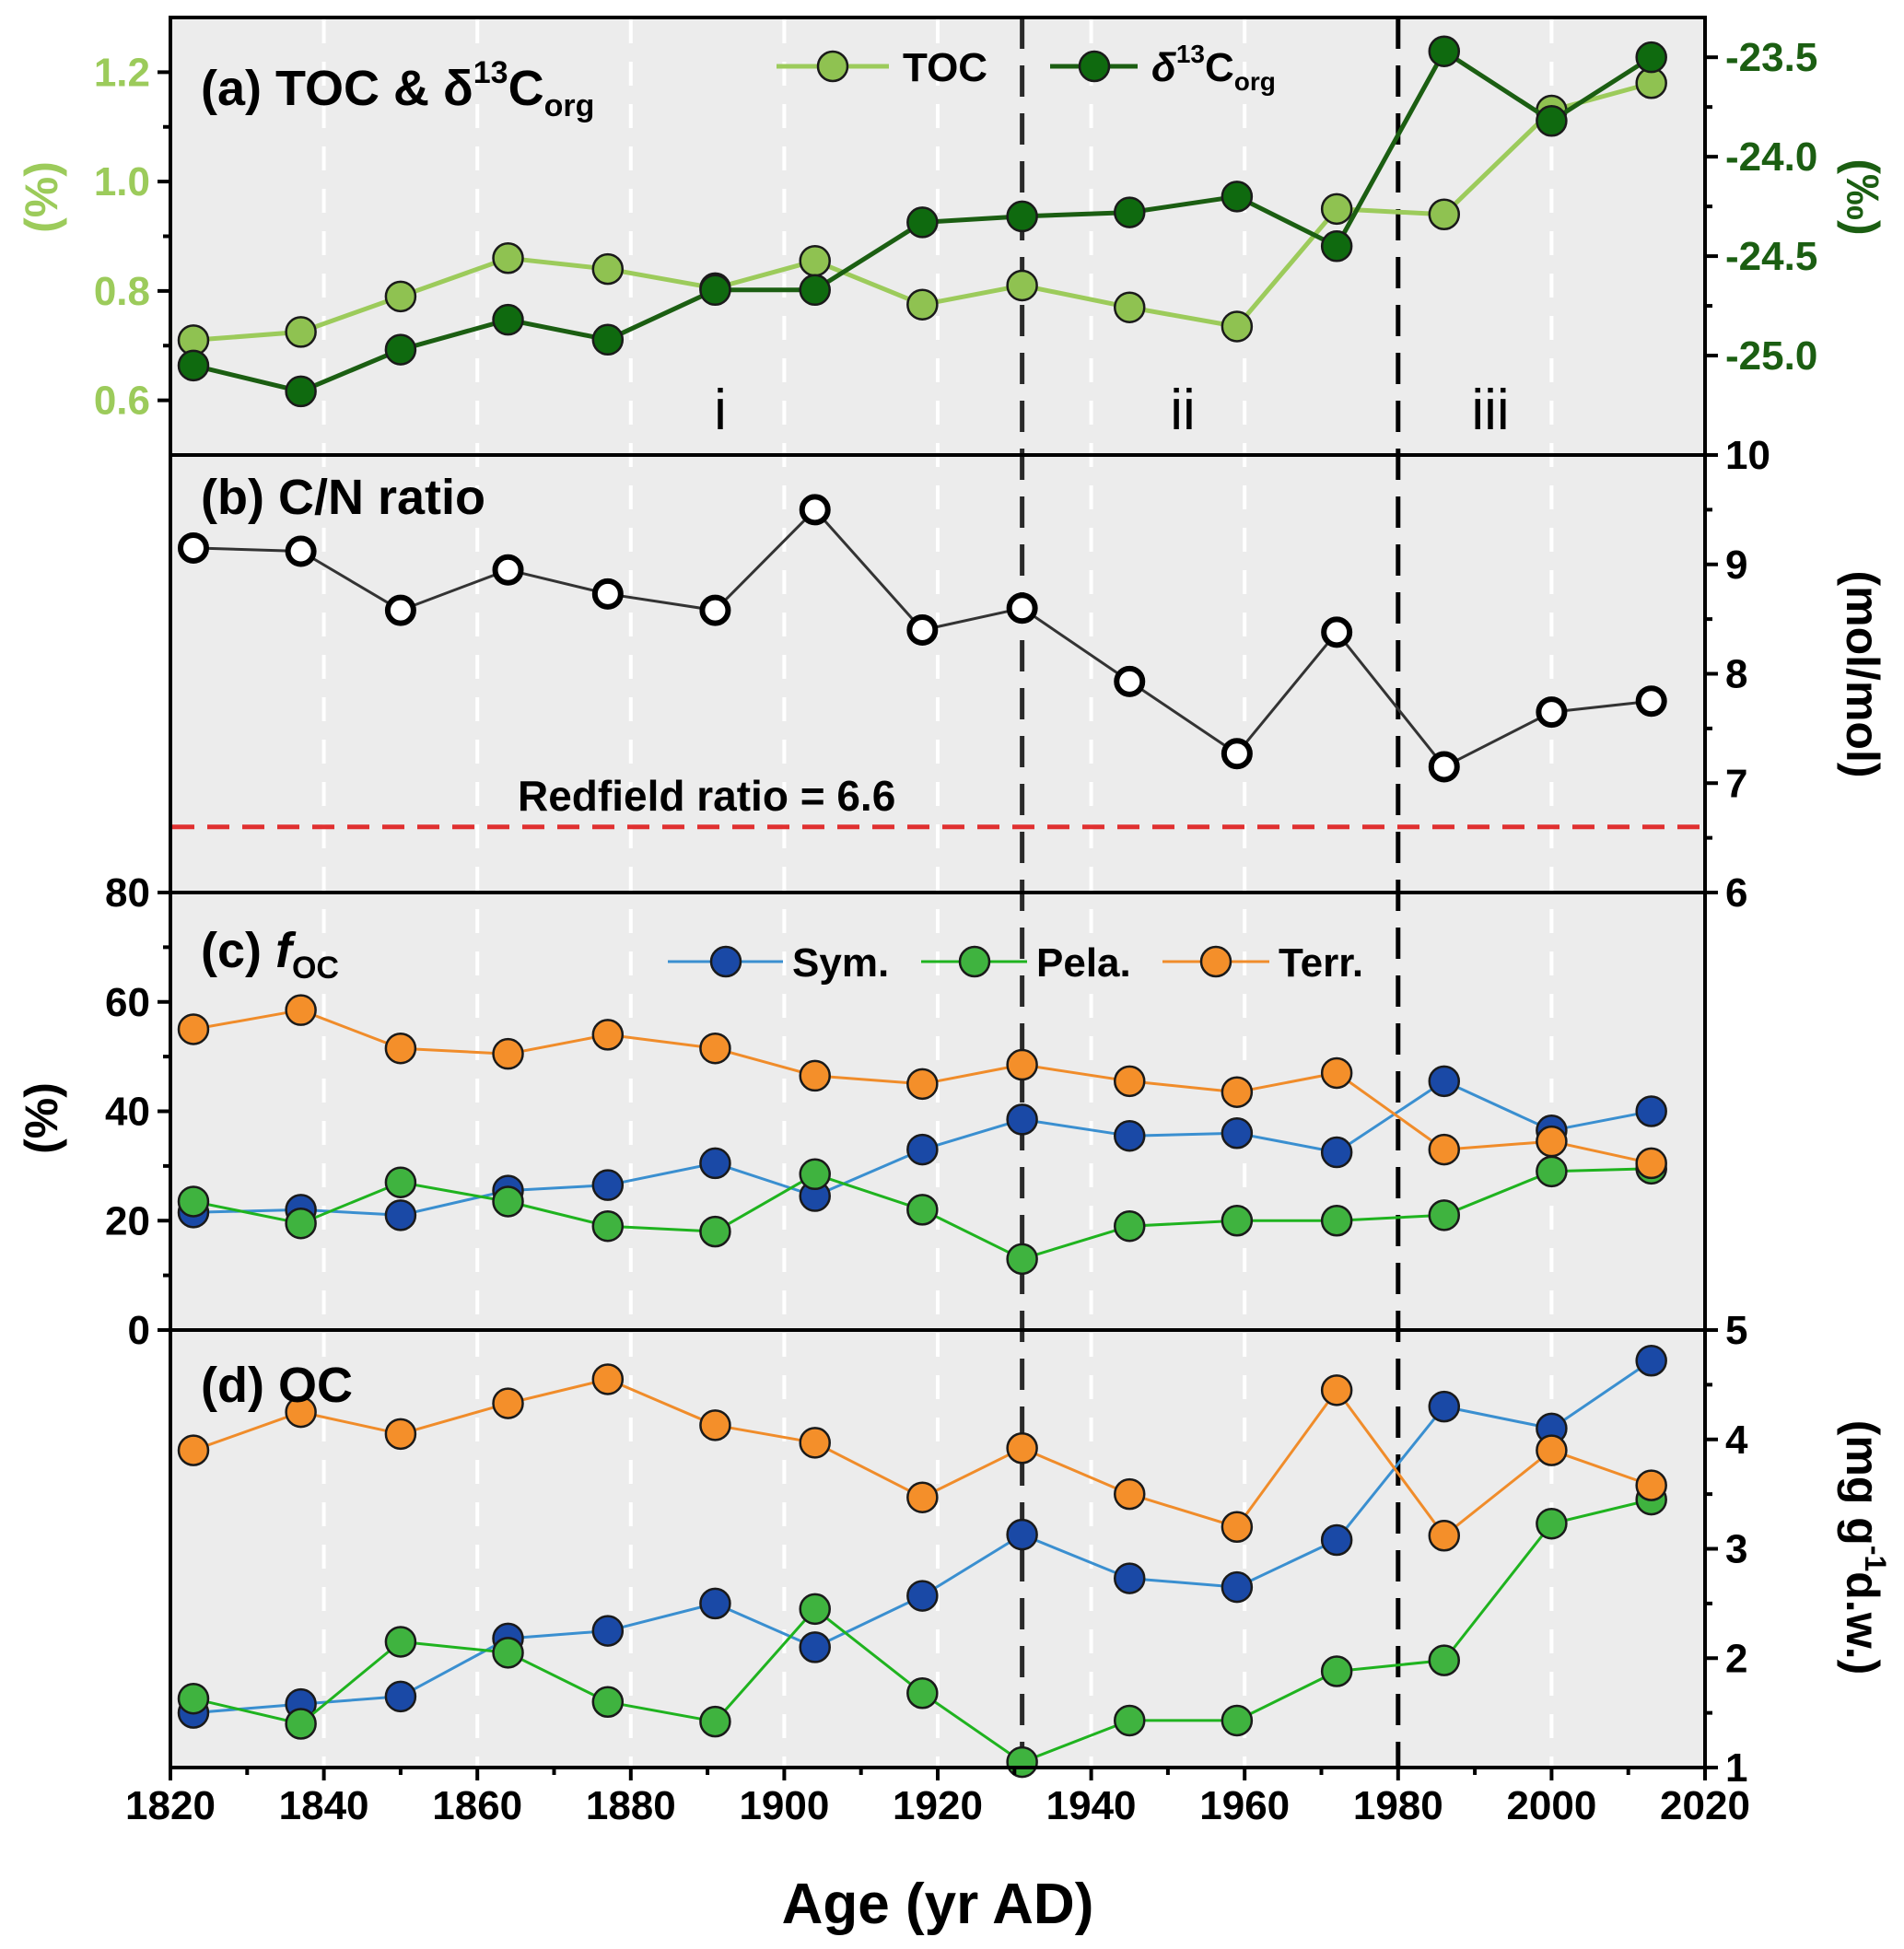 The width and height of the screenshot is (1904, 1949). Describe the element at coordinates (1651, 1111) in the screenshot. I see `foc-sym-point-2013` at that location.